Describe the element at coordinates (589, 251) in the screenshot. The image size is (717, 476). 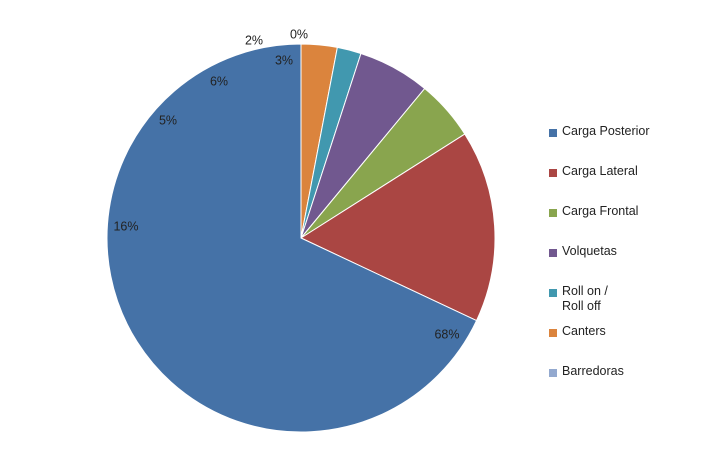
I see `legend-label: Volquetas` at that location.